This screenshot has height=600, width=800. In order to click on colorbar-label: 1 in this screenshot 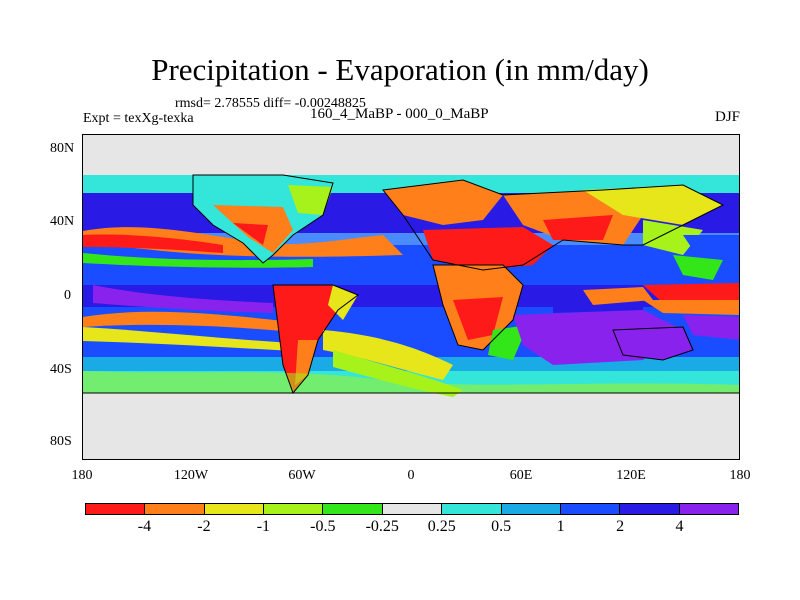, I will do `click(560, 526)`.